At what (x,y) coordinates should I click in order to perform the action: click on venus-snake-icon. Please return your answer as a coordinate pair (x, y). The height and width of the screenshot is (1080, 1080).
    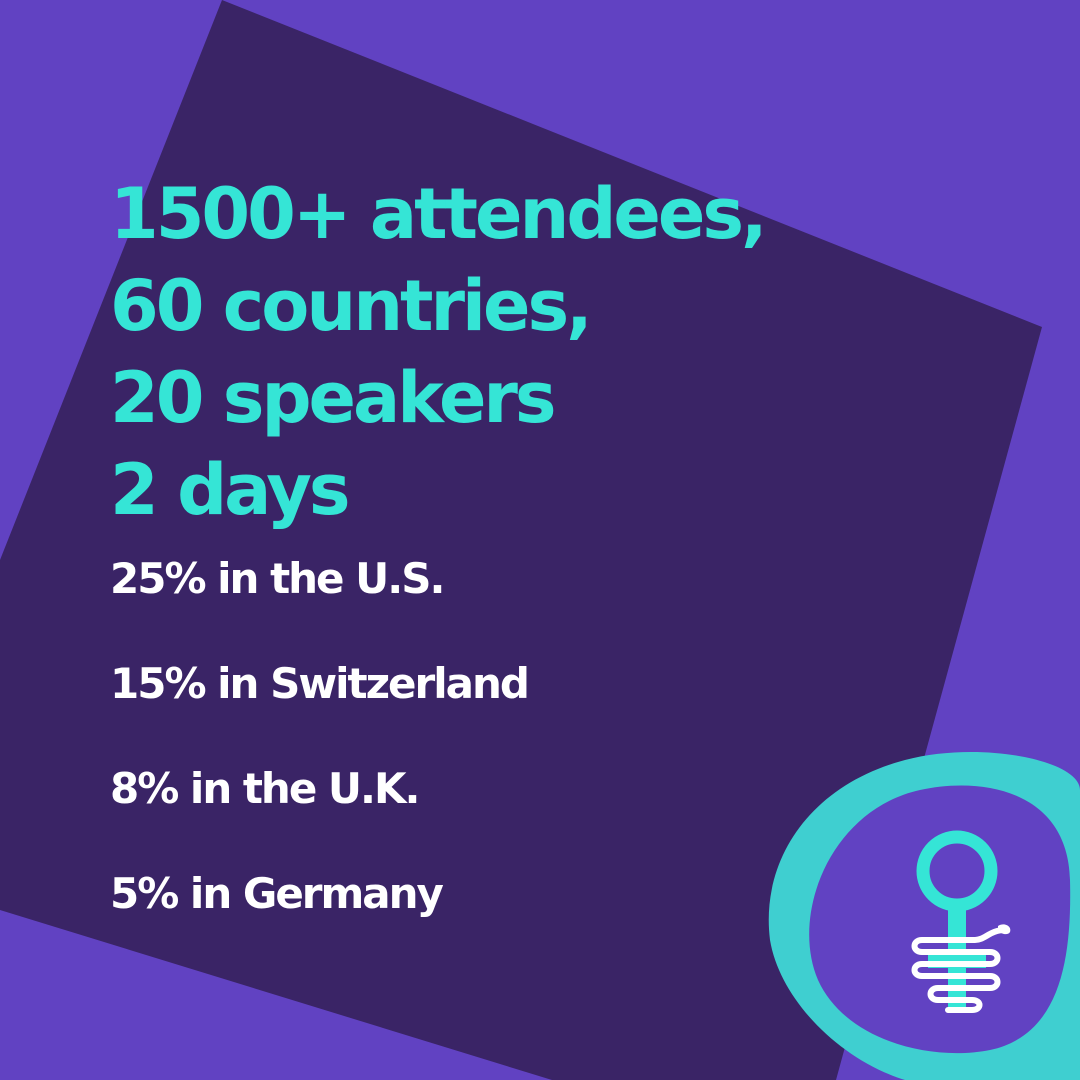
    Looking at the image, I should click on (961, 921).